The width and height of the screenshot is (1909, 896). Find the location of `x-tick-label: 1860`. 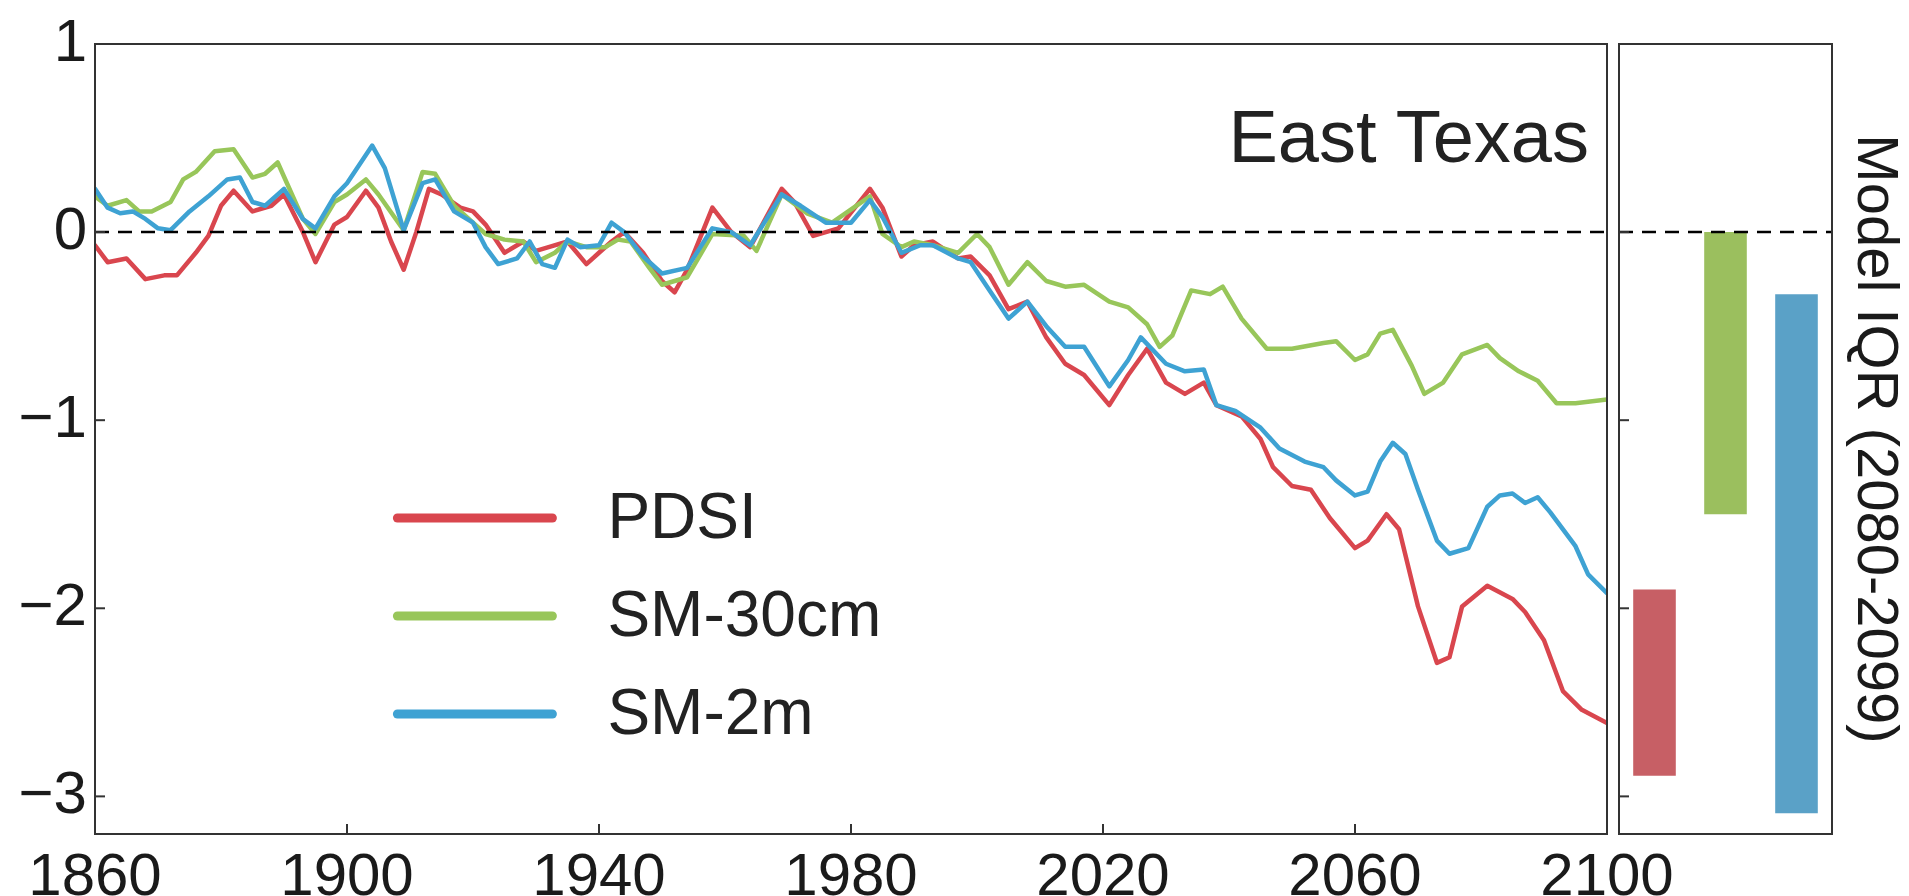

x-tick-label: 1860 is located at coordinates (95, 868).